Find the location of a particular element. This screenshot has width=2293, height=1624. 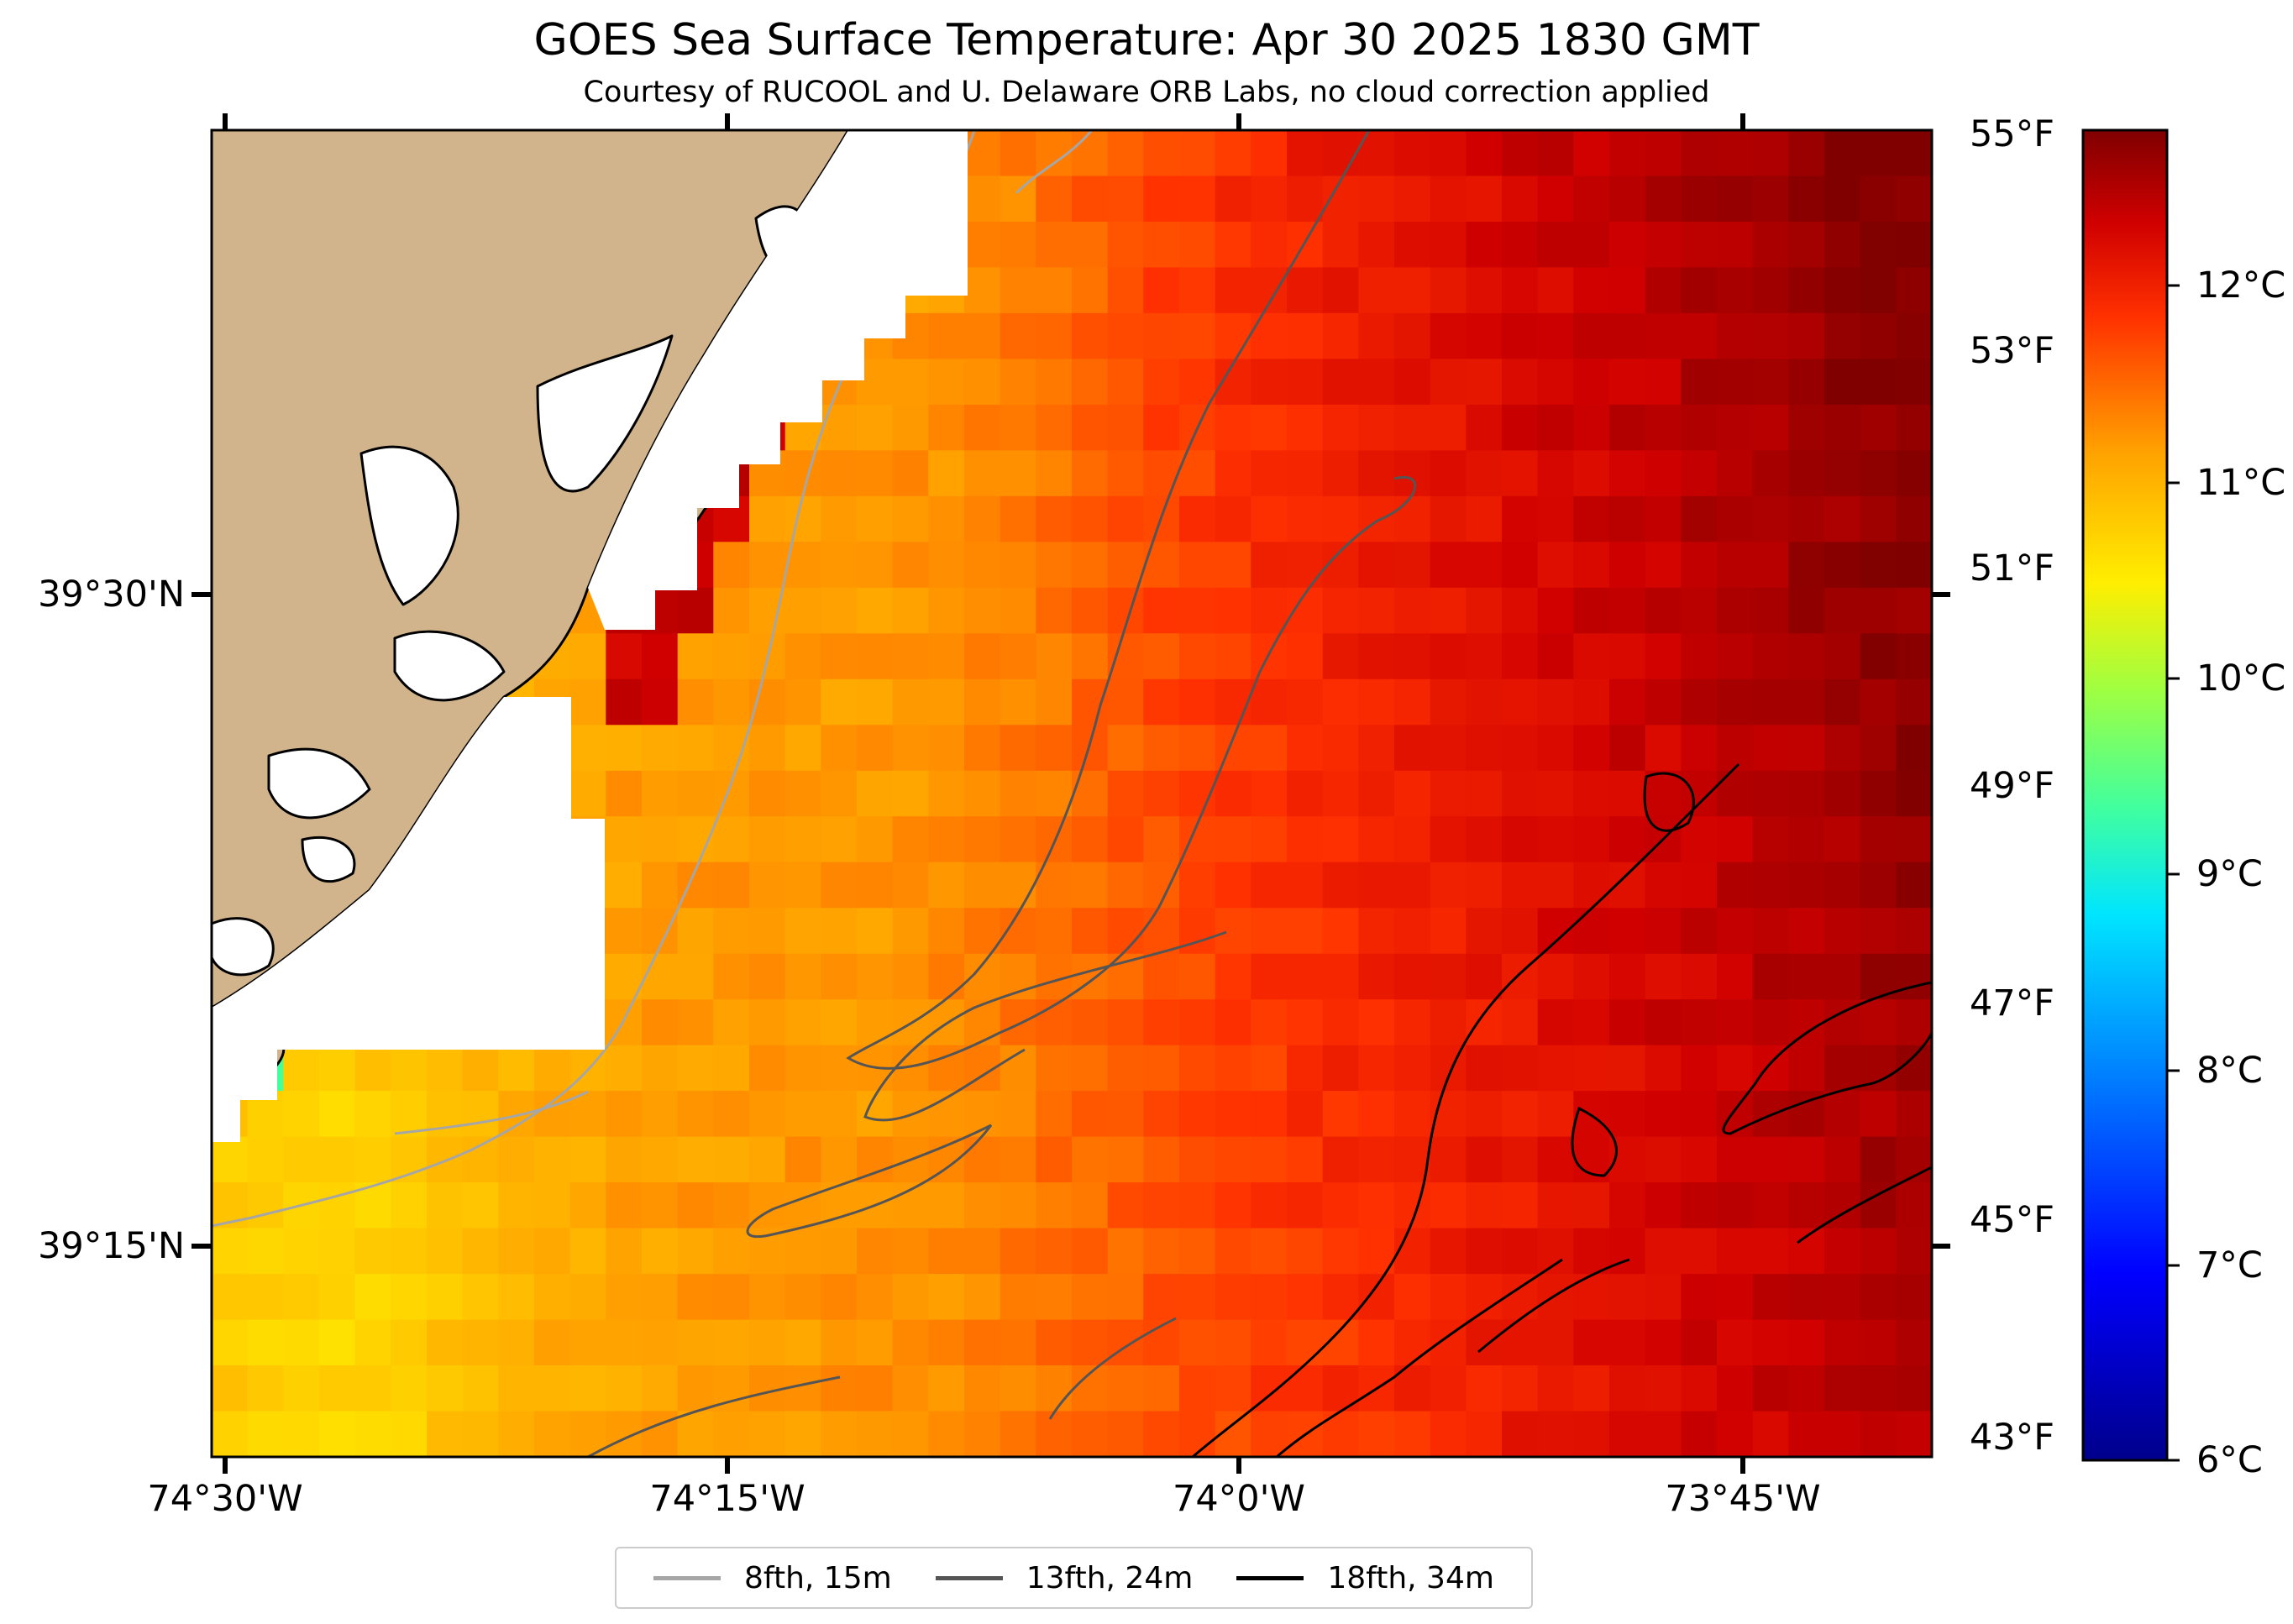

fahrenheit-label: 49°F is located at coordinates (2012, 786).